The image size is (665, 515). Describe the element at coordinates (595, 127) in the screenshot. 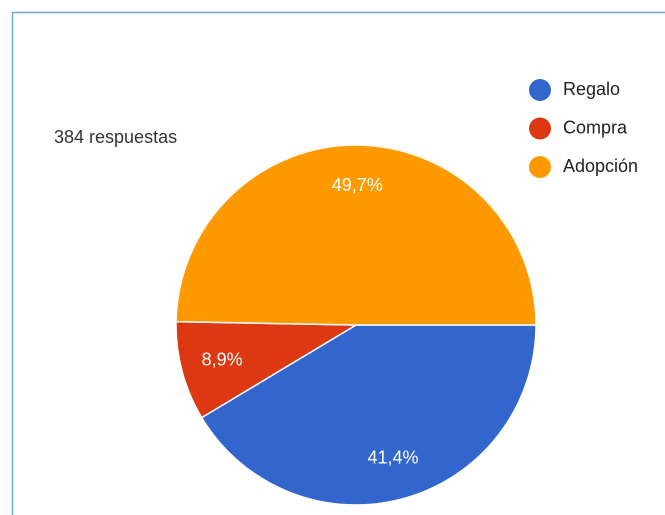

I see `legend-label: Compra` at that location.